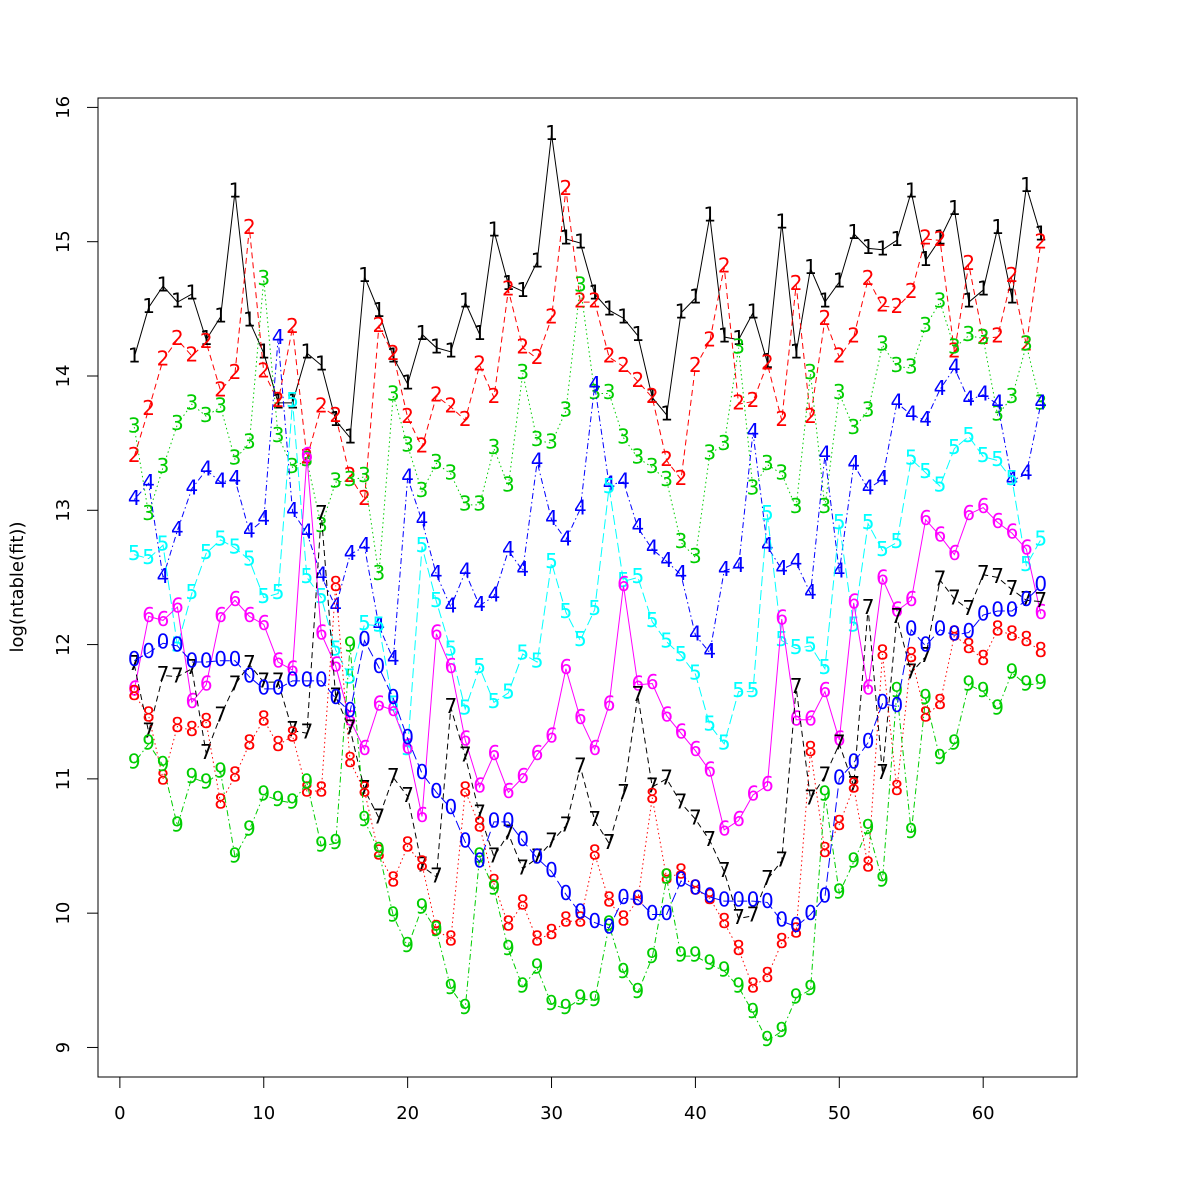 The image size is (1200, 1200). What do you see at coordinates (695, 1113) in the screenshot?
I see `x-tick-label: 40` at bounding box center [695, 1113].